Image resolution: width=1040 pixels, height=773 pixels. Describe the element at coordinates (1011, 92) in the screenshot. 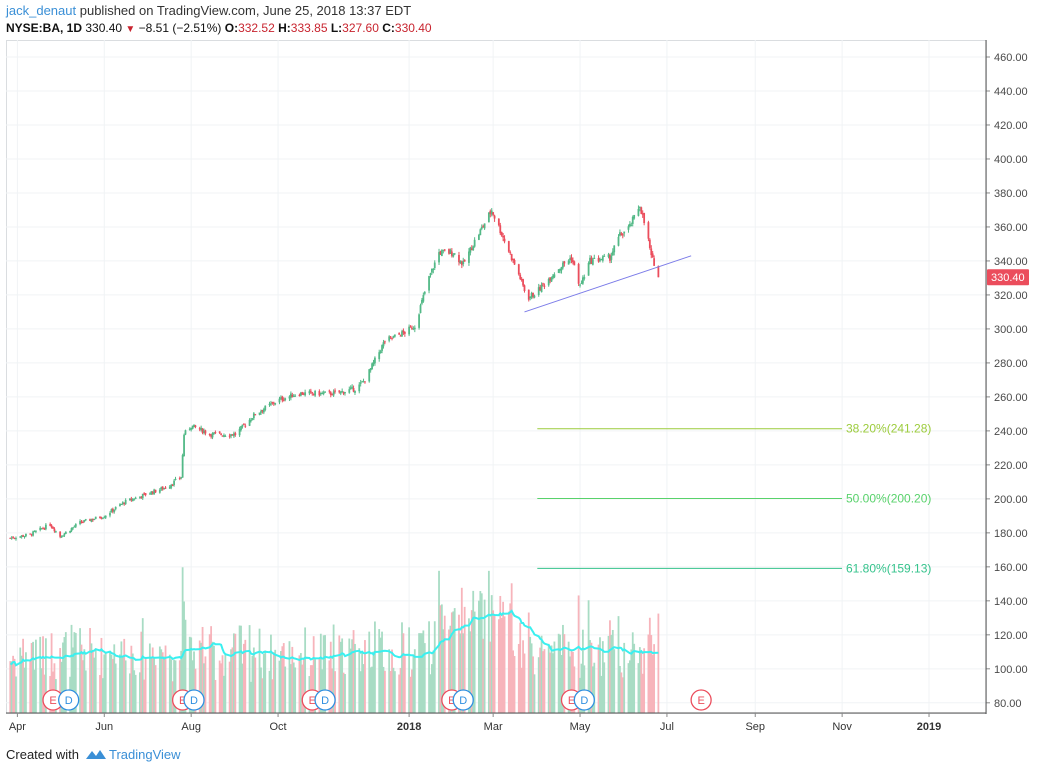

I see `price-tick-label: 440.00` at that location.